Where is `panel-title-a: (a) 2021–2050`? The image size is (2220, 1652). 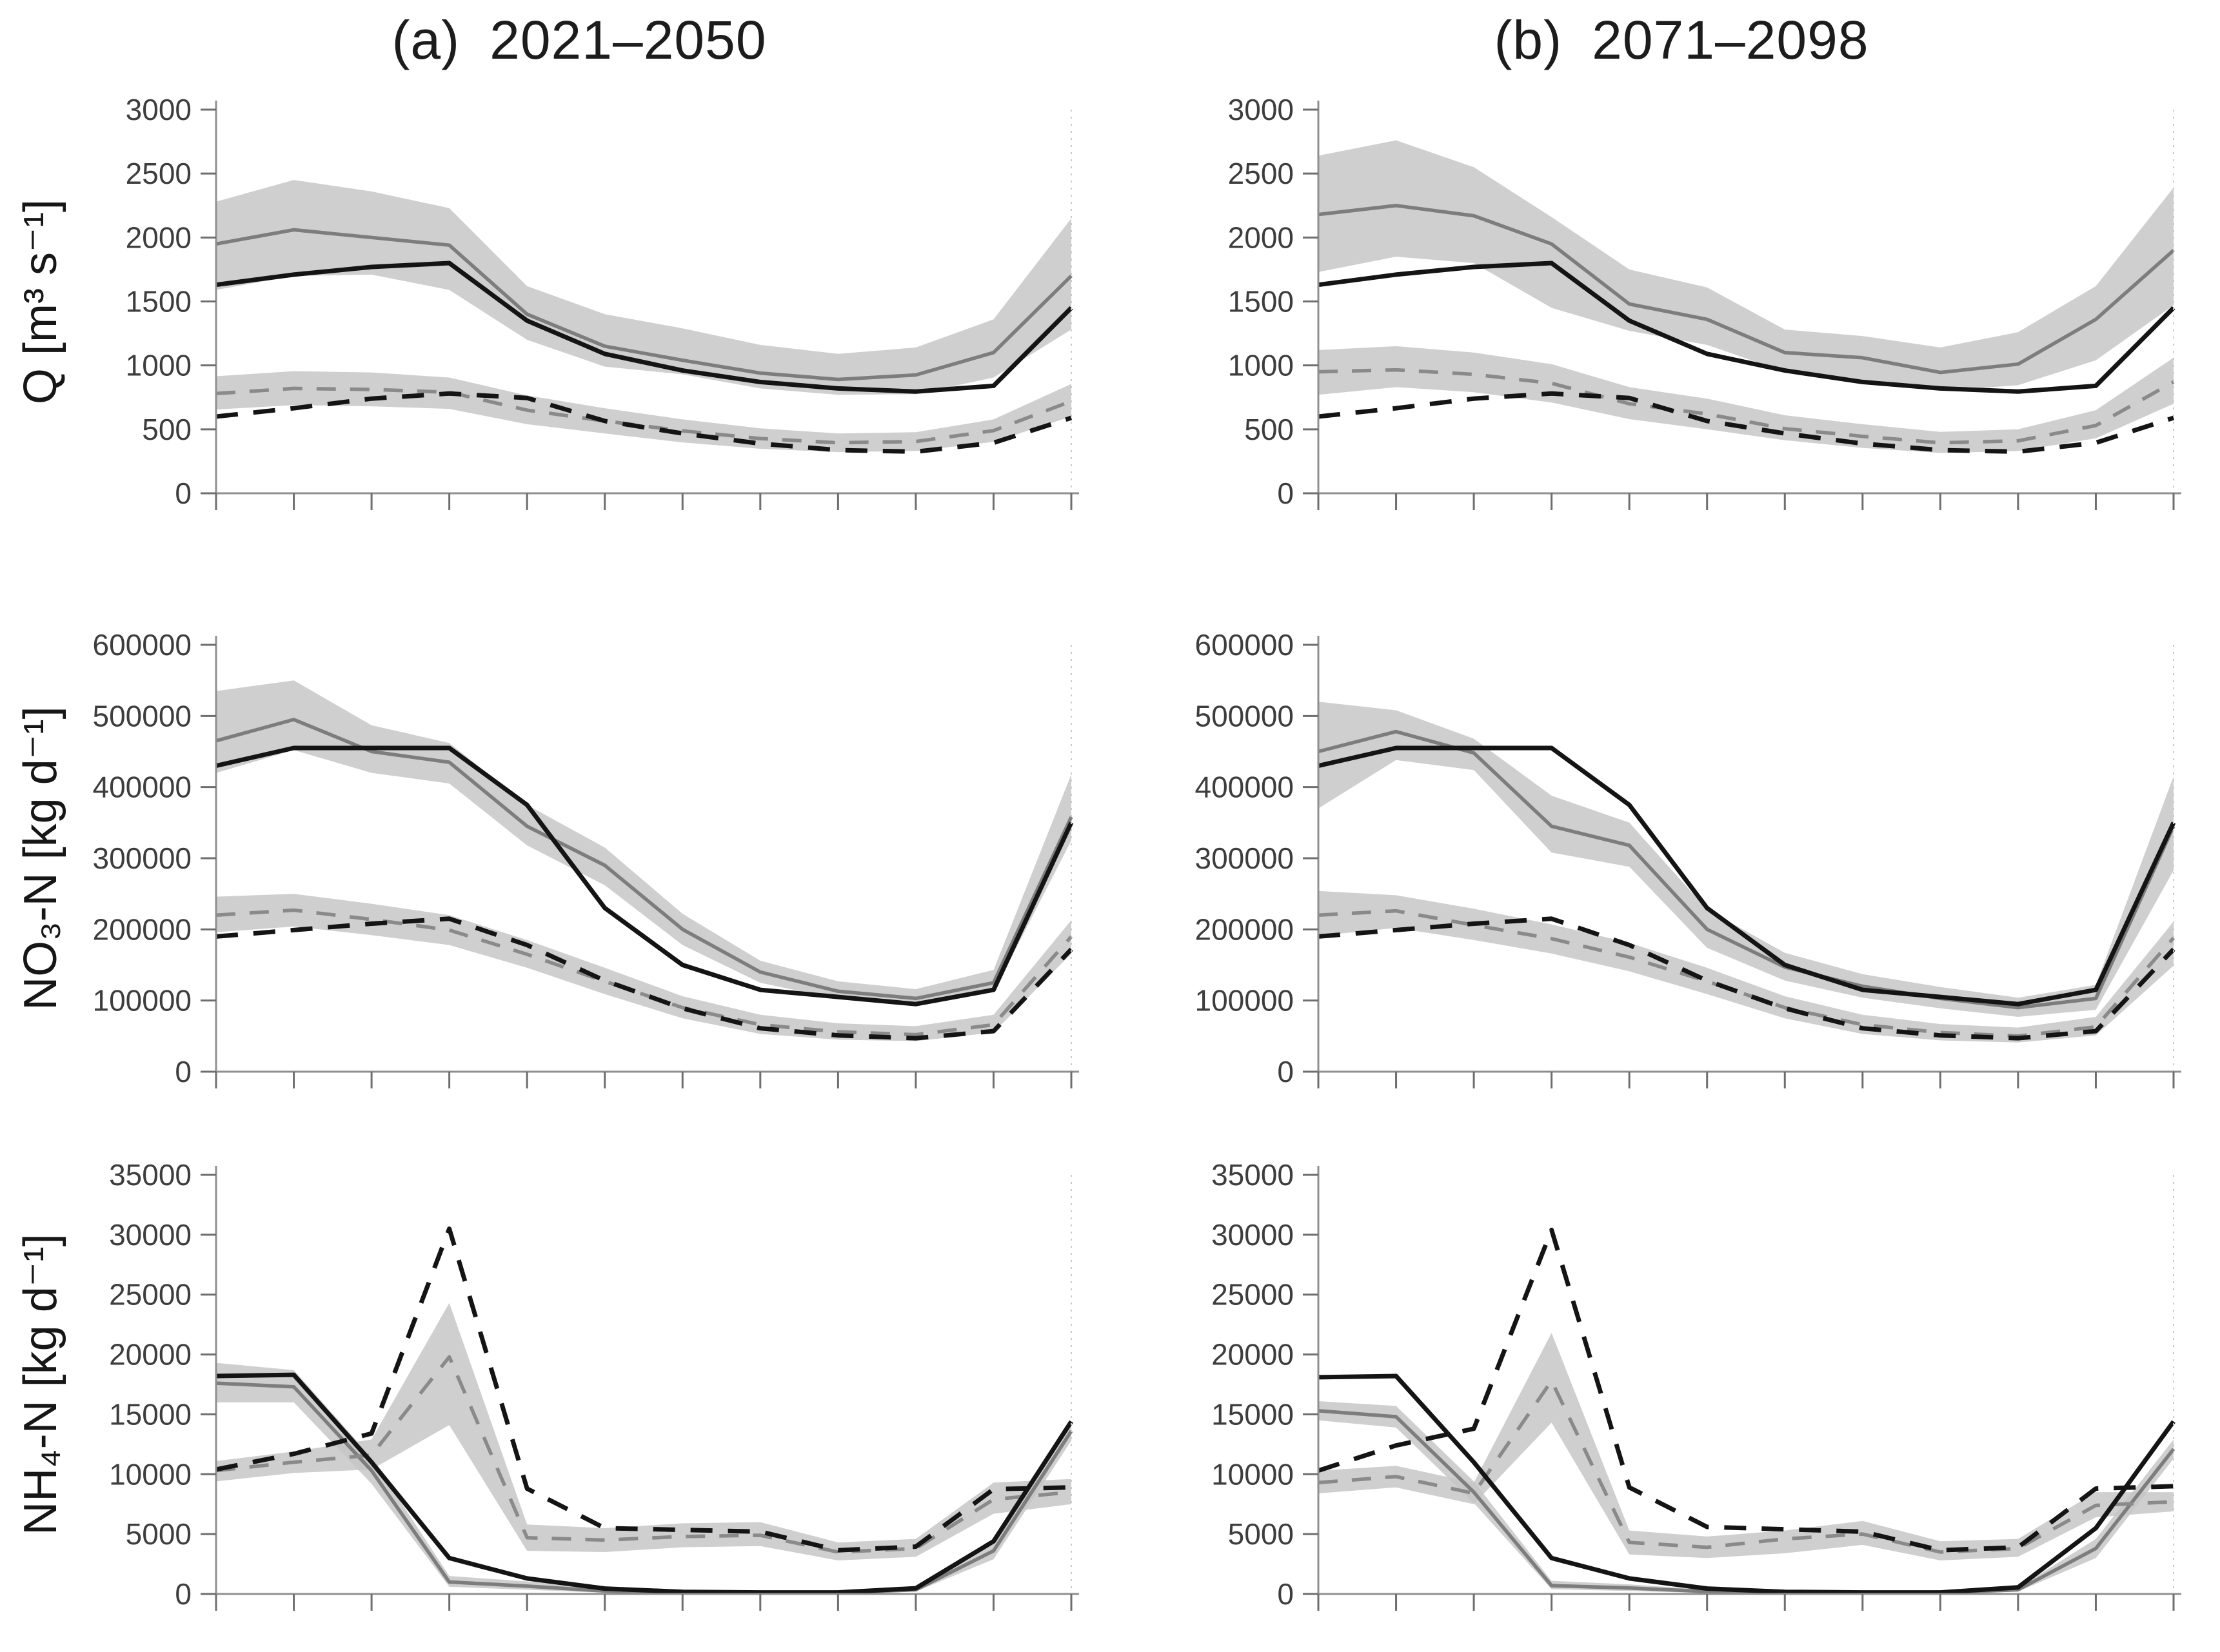
panel-title-a: (a) 2021–2050 is located at coordinates (579, 42).